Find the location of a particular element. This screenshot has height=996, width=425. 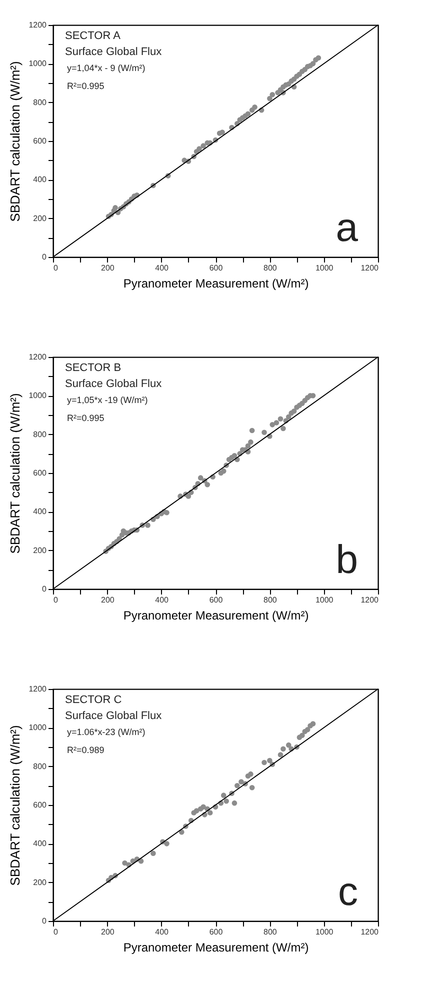

annotation: SECTOR A is located at coordinates (93, 36).